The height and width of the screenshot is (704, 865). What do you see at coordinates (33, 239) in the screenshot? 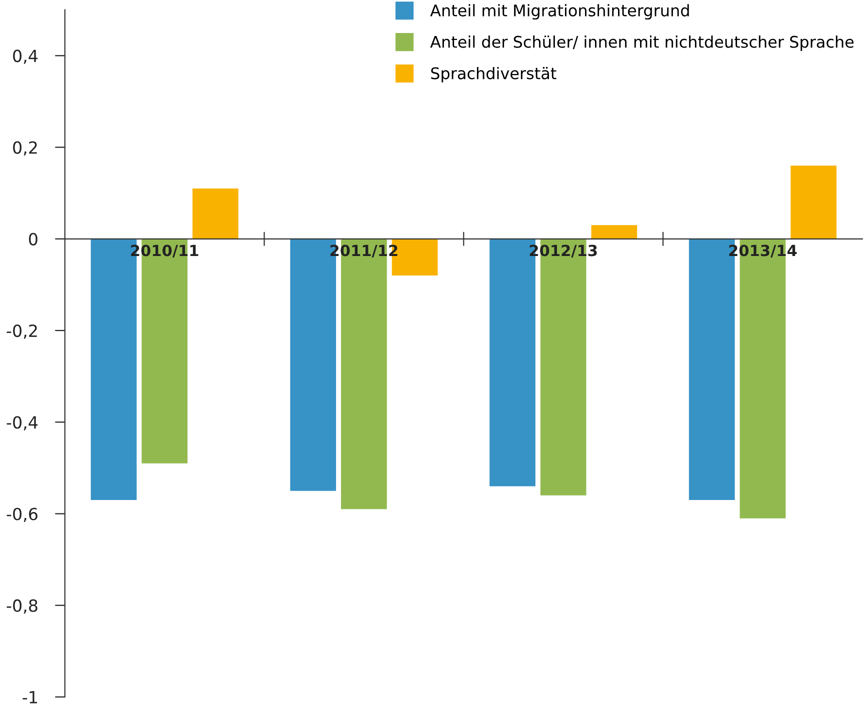
I see `y-tick-label: 0` at bounding box center [33, 239].